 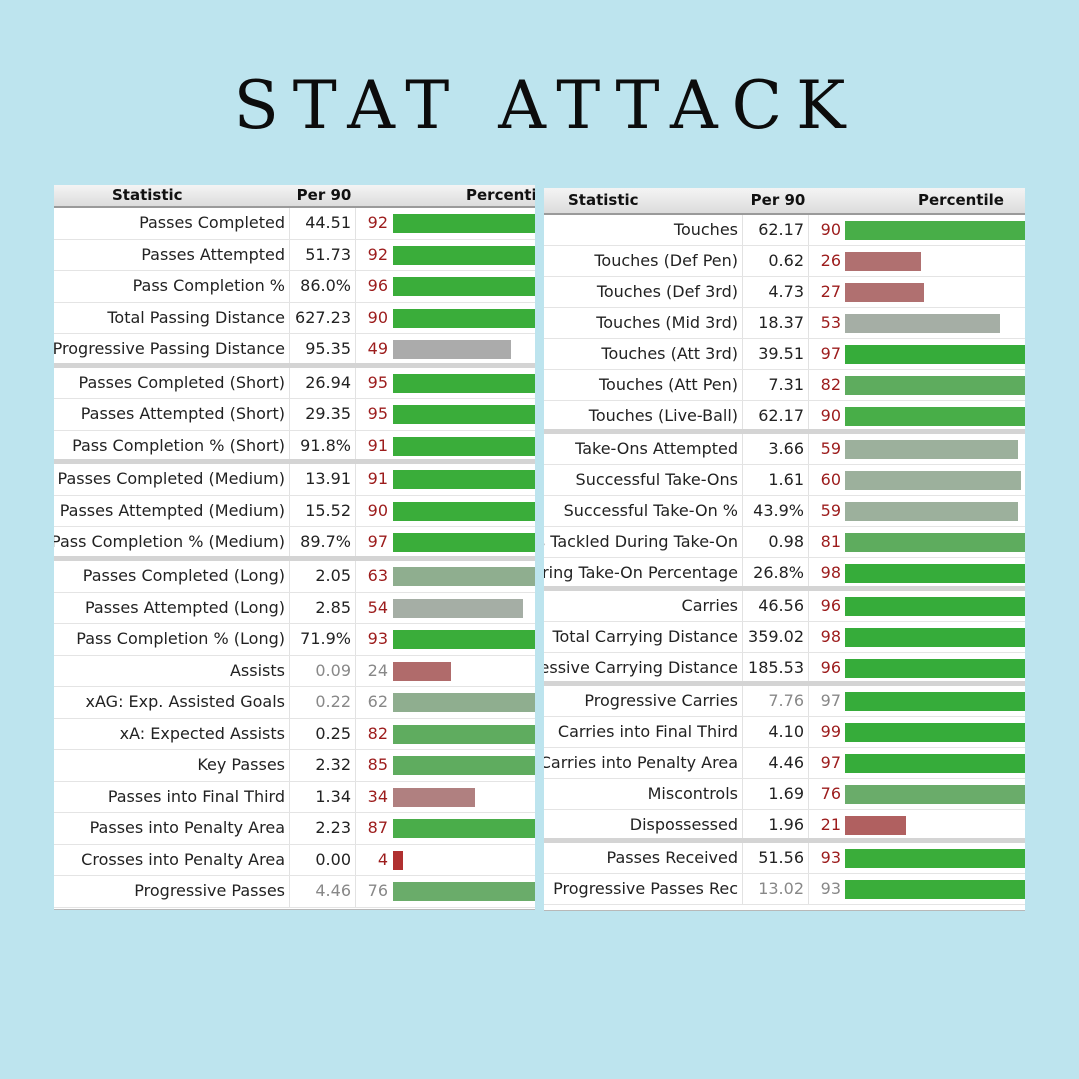 What do you see at coordinates (180, 639) in the screenshot?
I see `stat-name-label: Pass Completion % (Long)` at bounding box center [180, 639].